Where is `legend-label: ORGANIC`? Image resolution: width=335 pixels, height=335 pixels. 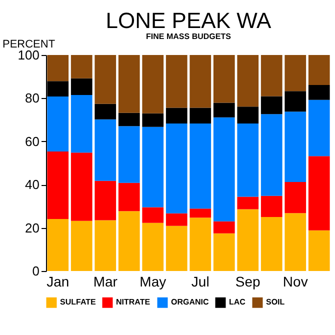
legend-label: ORGANIC is located at coordinates (190, 302).